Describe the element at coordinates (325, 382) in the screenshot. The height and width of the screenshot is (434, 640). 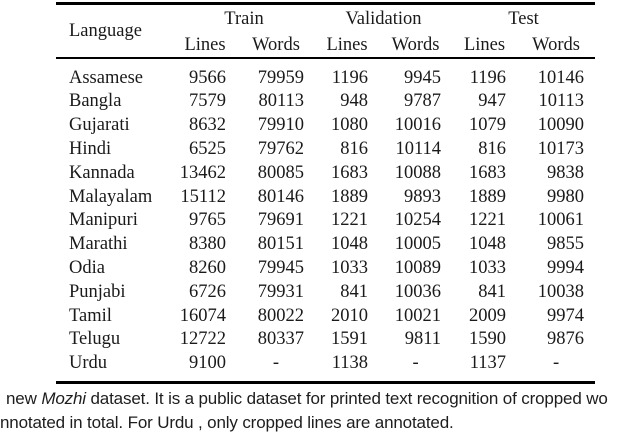
I see `table-bottom-rule` at that location.